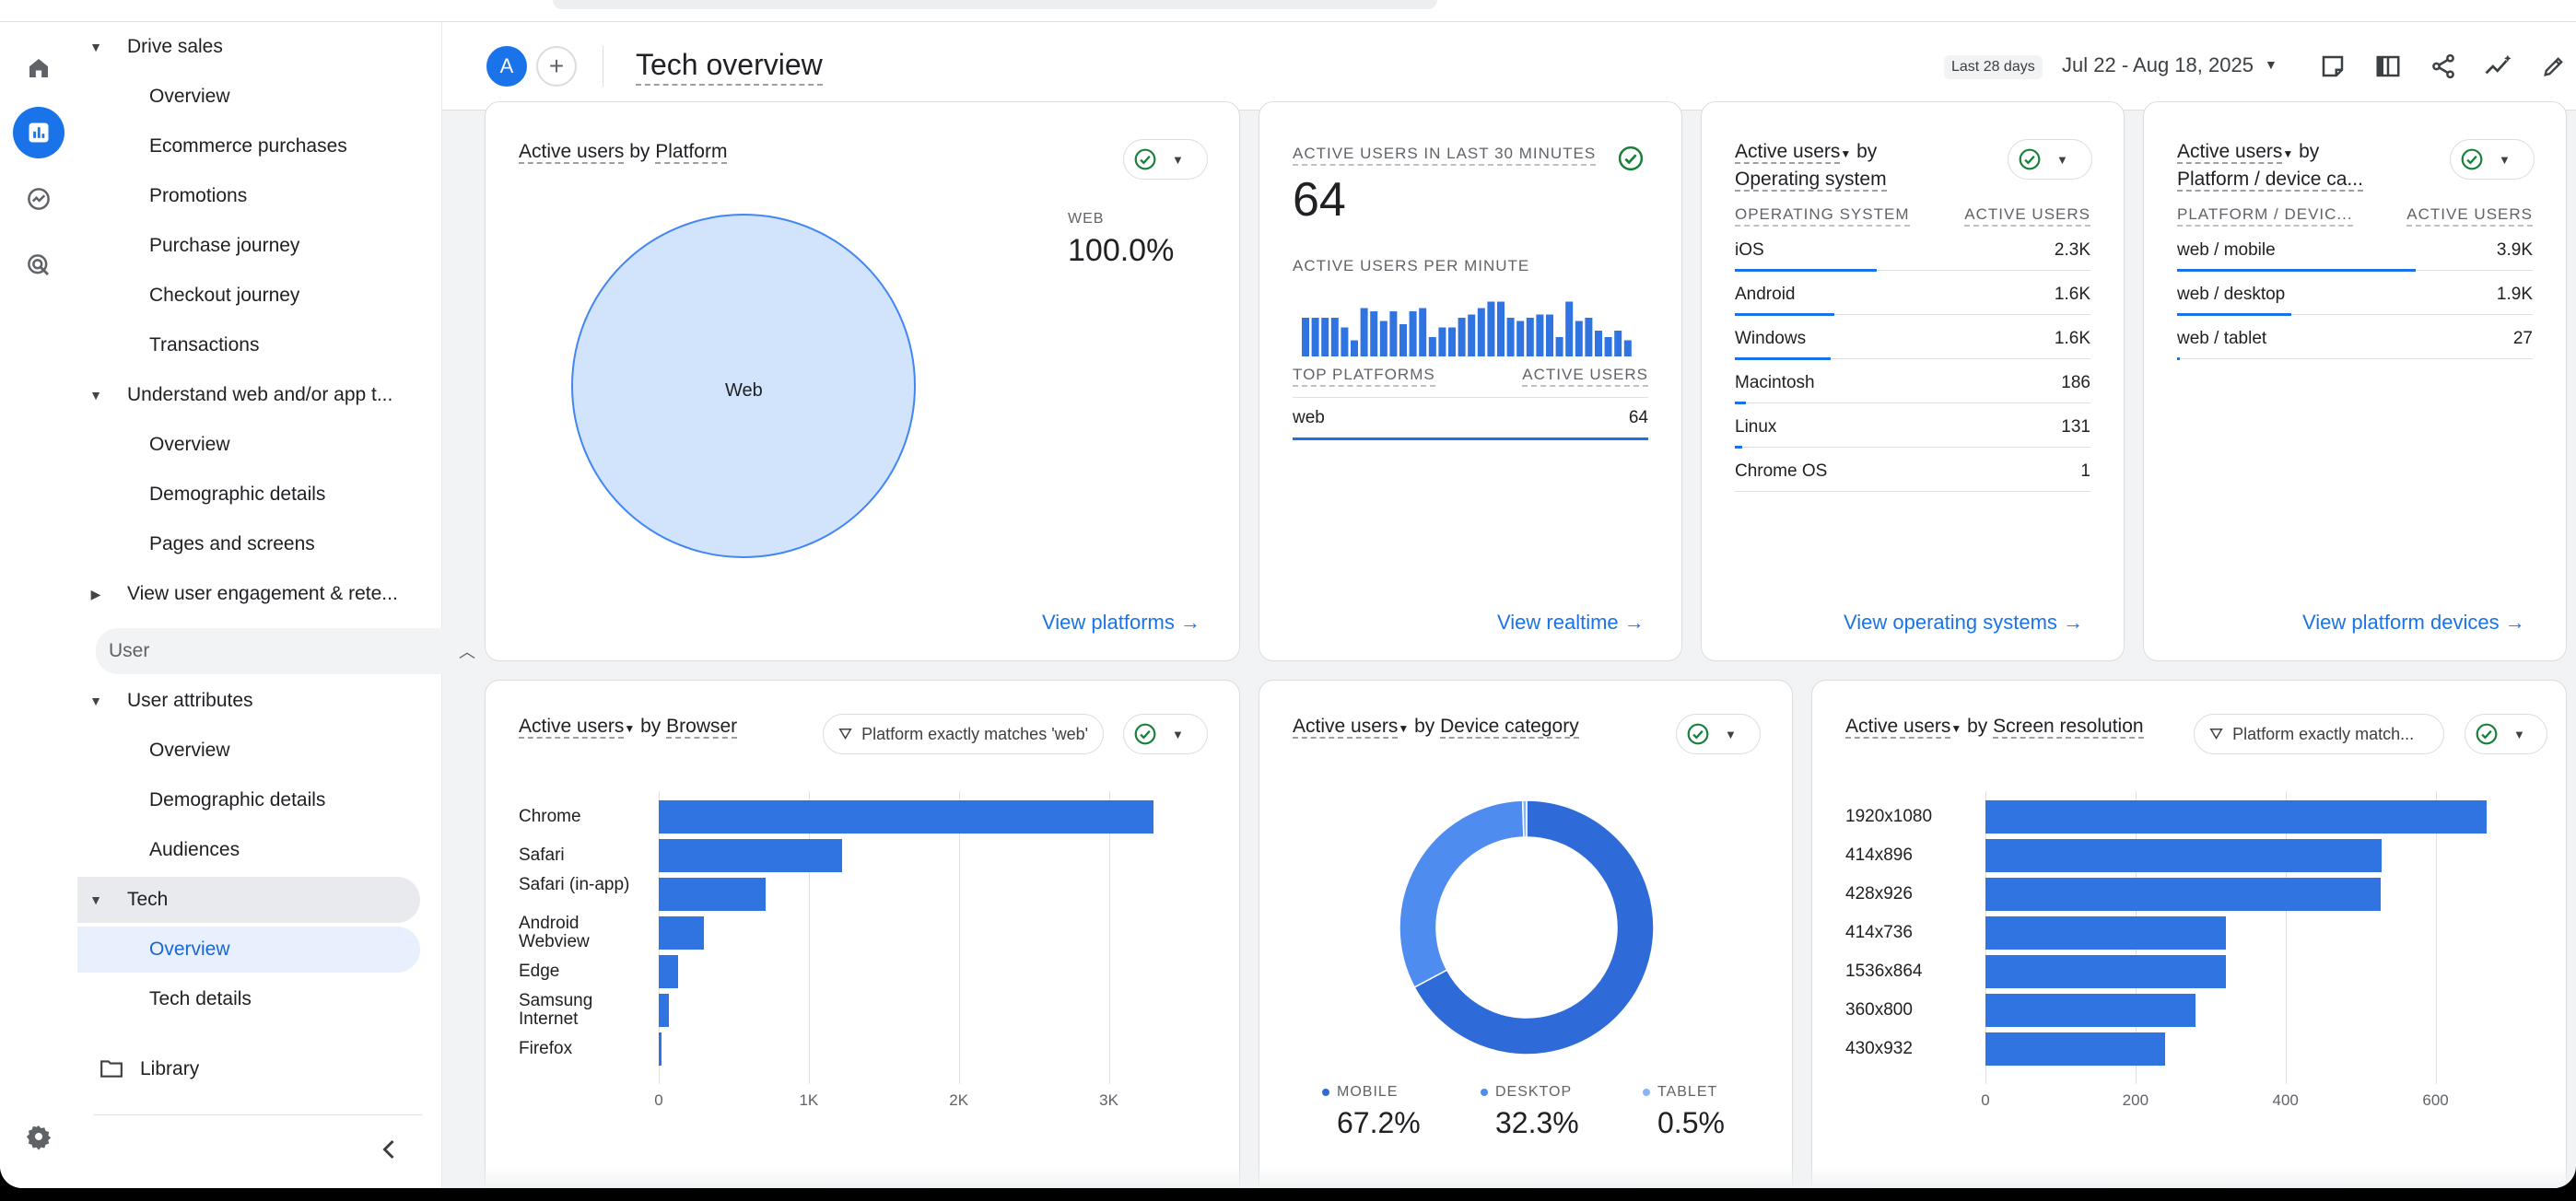  I want to click on reports-icon, so click(38, 132).